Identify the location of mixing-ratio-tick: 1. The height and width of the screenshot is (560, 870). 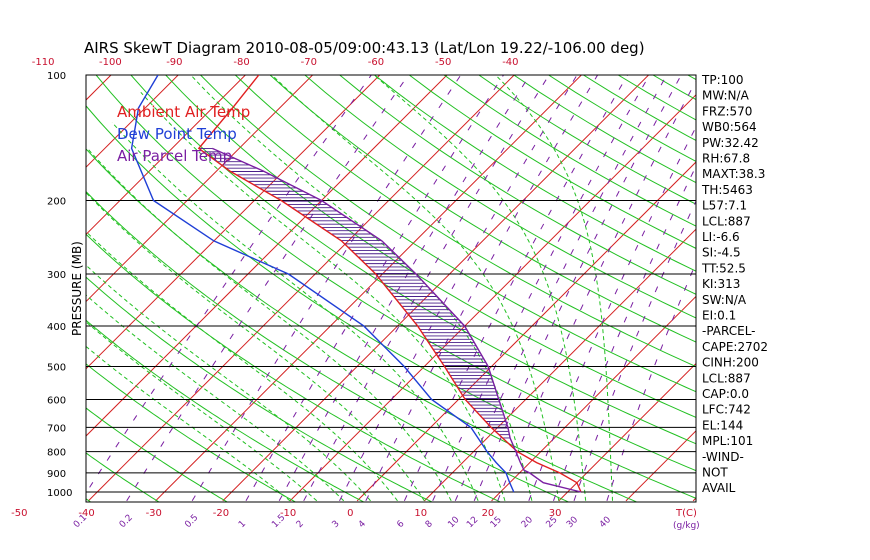
(242, 524).